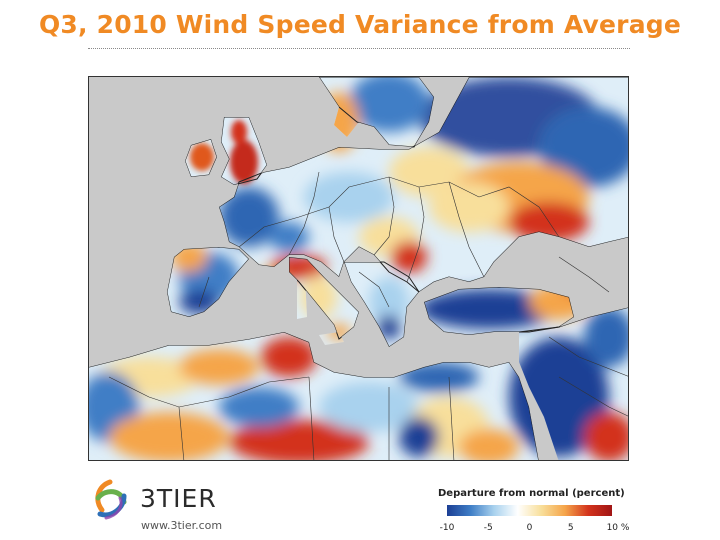 This screenshot has width=720, height=540. I want to click on legend-tick: -5, so click(488, 528).